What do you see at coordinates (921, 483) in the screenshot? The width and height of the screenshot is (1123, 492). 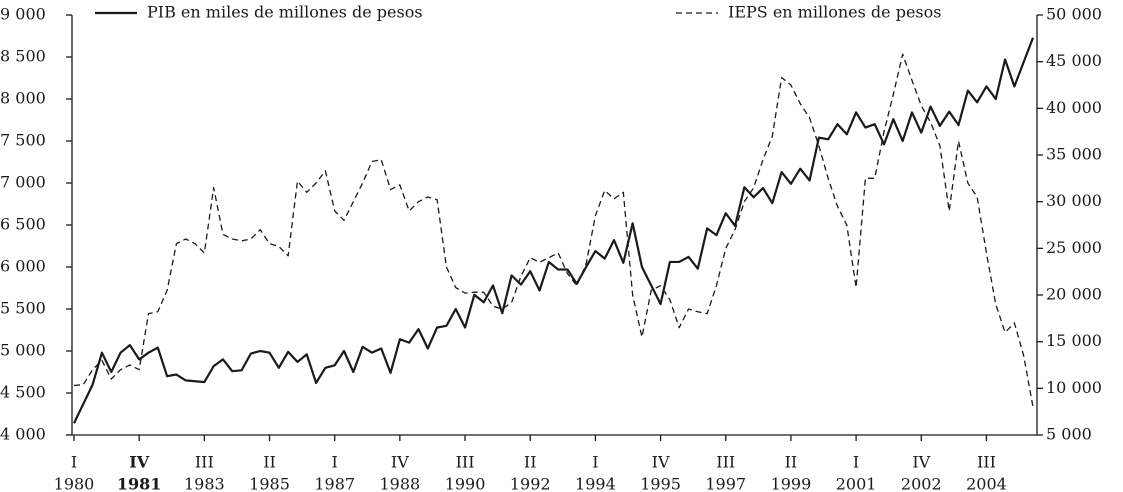 I see `x-tick-label: 2002` at bounding box center [921, 483].